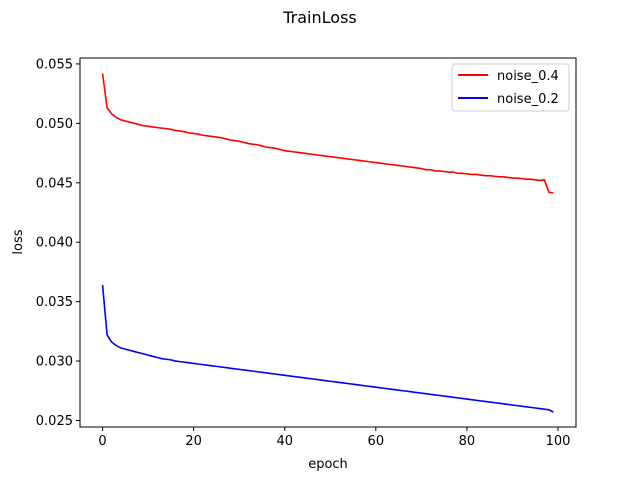 This screenshot has height=480, width=640. Describe the element at coordinates (376, 441) in the screenshot. I see `x-tick-label: 60` at that location.